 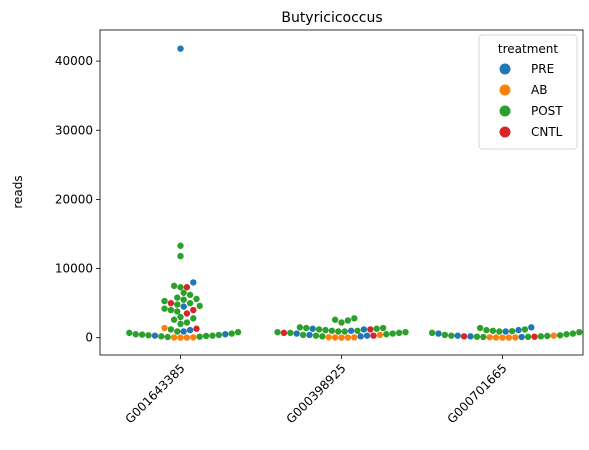 What do you see at coordinates (74, 269) in the screenshot?
I see `y-tick-label: 10000` at bounding box center [74, 269].